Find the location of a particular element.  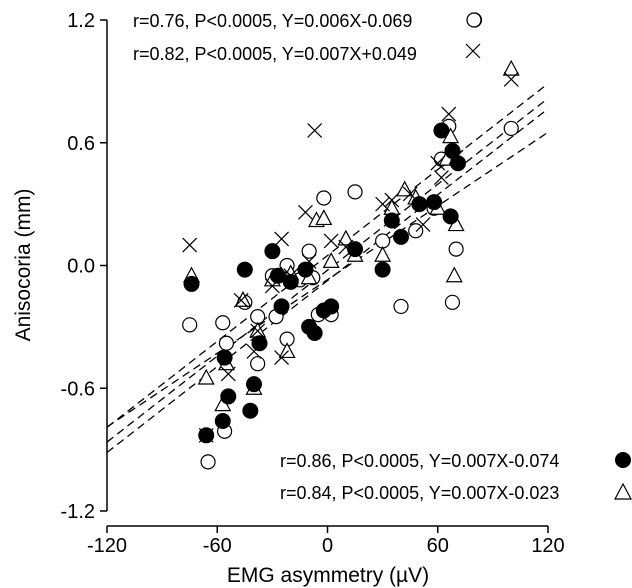

filled-circle-icon is located at coordinates (623, 460).